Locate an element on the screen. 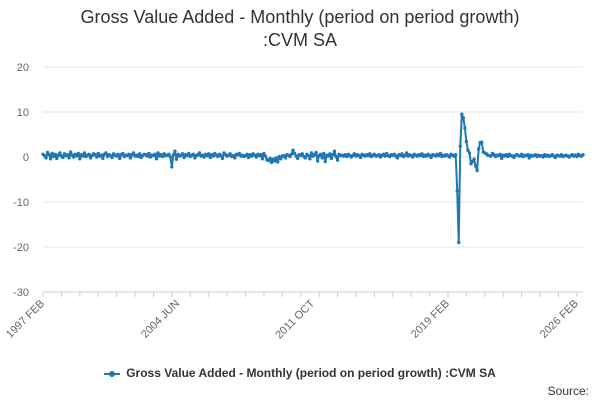 This screenshot has width=600, height=400. y-tick-label: -20 is located at coordinates (21, 248).